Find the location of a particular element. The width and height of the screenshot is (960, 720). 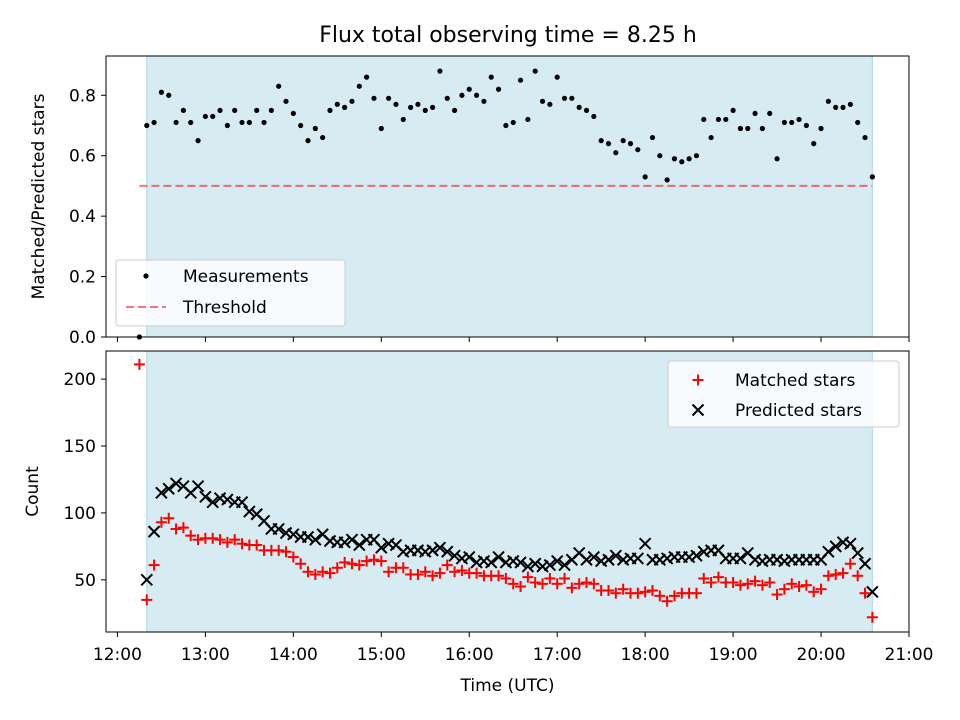

count-y-axis-label: Count is located at coordinates (33, 491).